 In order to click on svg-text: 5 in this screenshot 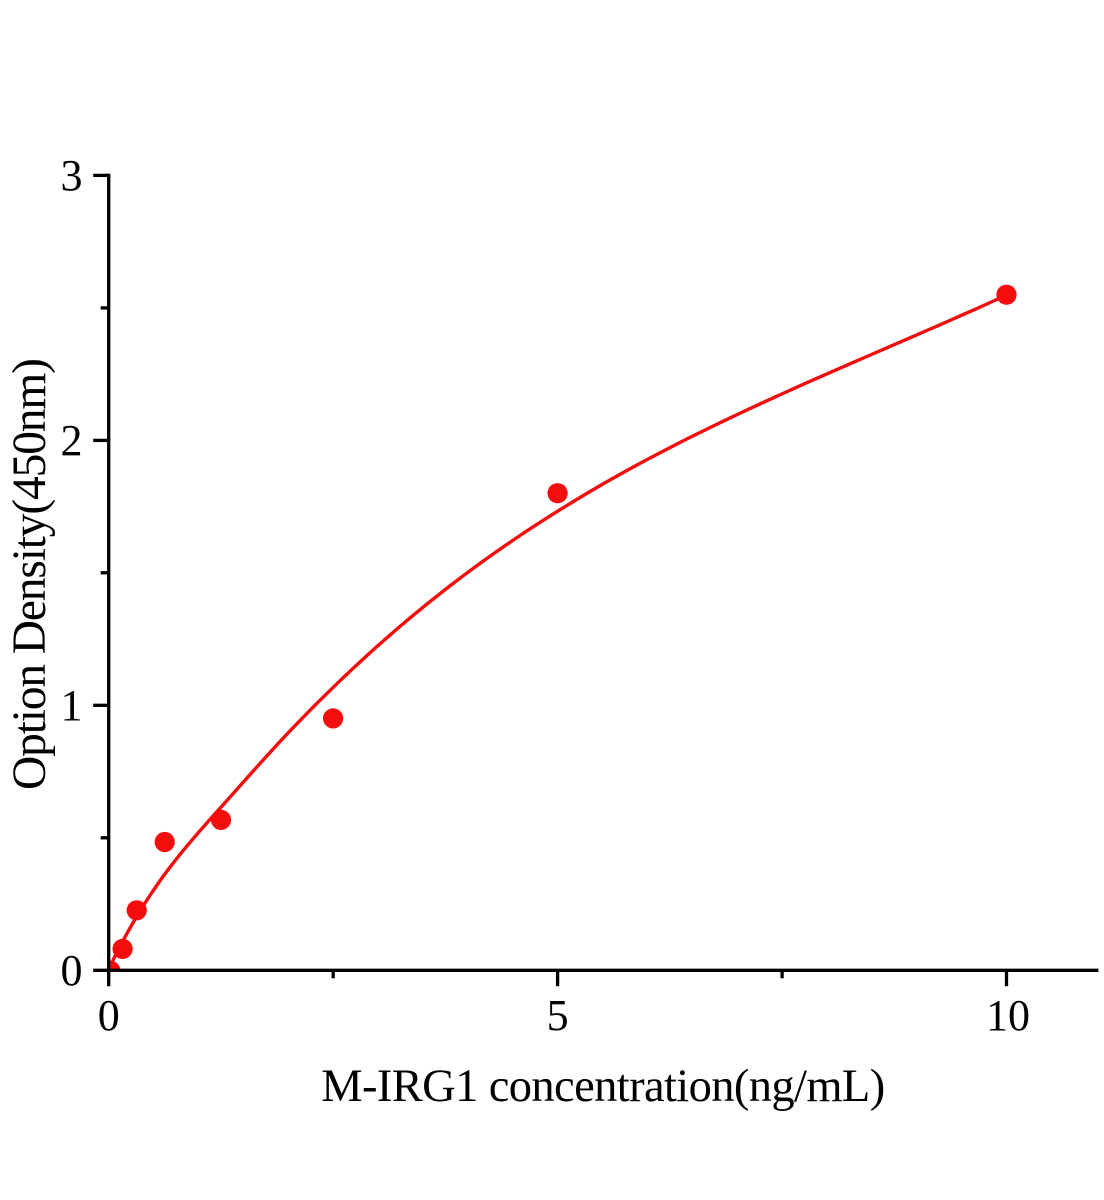, I will do `click(558, 1015)`.